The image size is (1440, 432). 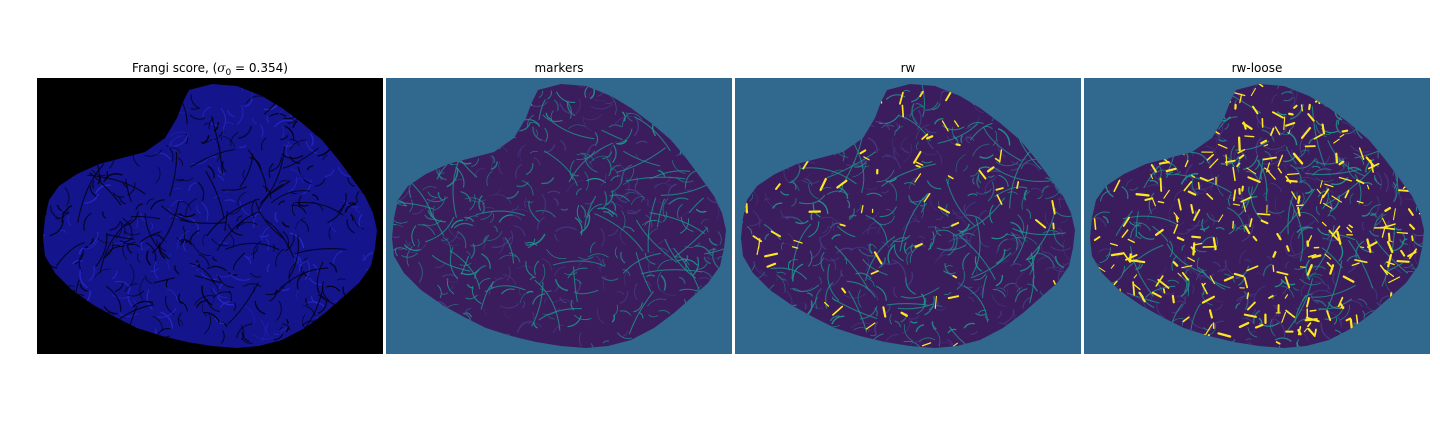 I want to click on panel-title-rw: rw, so click(x=908, y=68).